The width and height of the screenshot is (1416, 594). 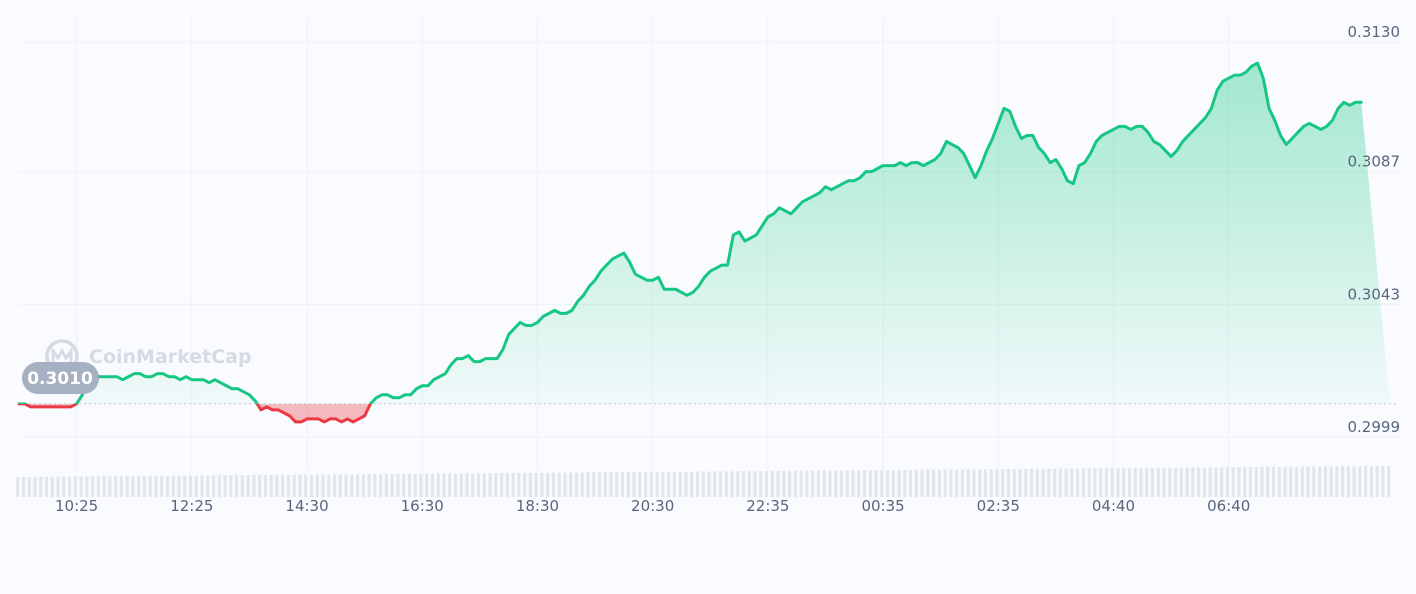 What do you see at coordinates (197, 412) in the screenshot?
I see `area-below-baseline` at bounding box center [197, 412].